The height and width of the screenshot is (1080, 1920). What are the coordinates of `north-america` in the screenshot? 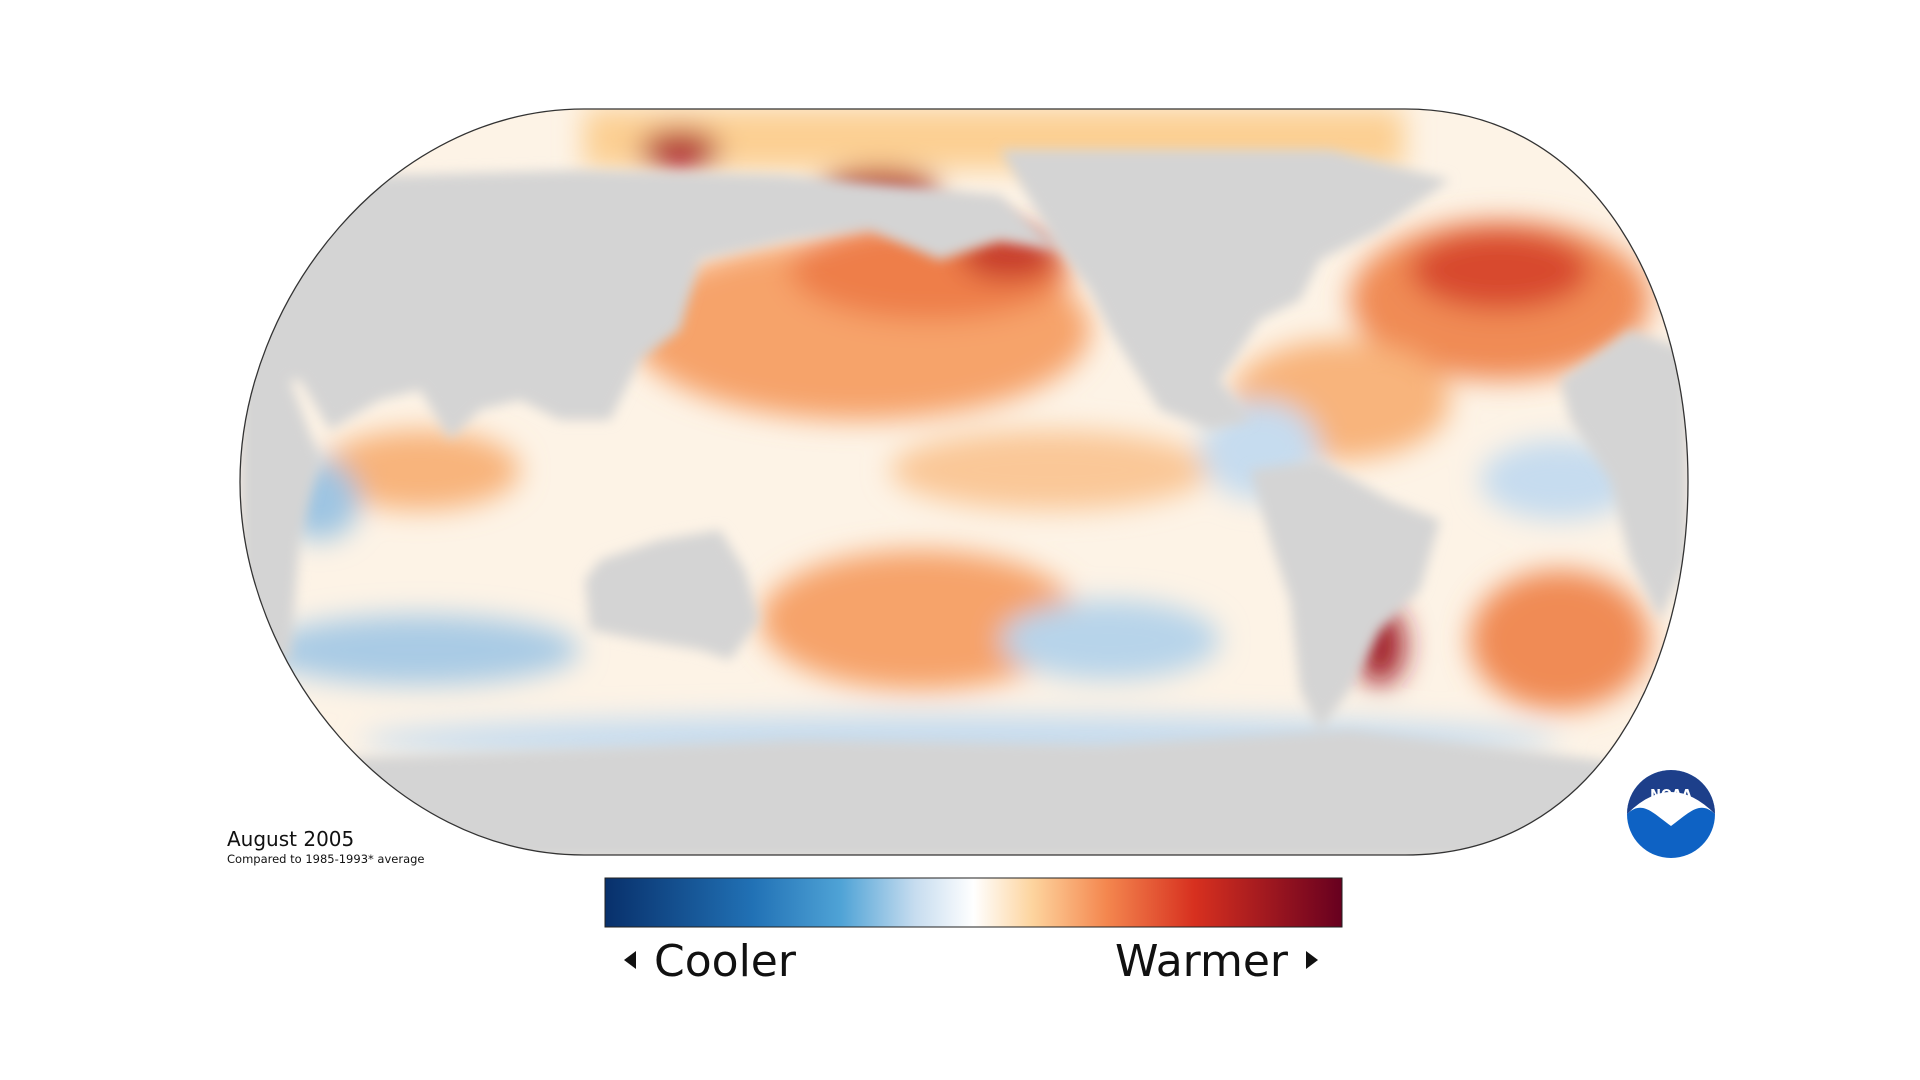 It's located at (1225, 290).